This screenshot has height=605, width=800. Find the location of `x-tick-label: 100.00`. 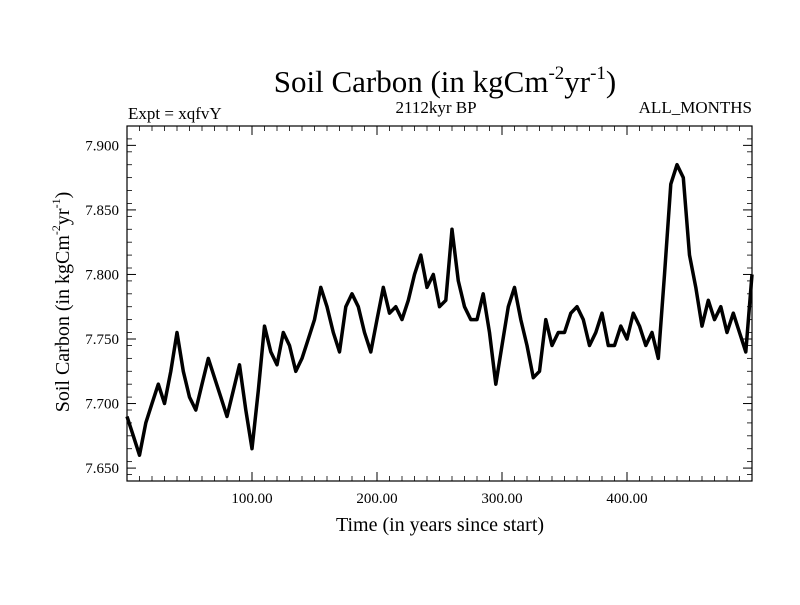

x-tick-label: 100.00 is located at coordinates (251, 499).